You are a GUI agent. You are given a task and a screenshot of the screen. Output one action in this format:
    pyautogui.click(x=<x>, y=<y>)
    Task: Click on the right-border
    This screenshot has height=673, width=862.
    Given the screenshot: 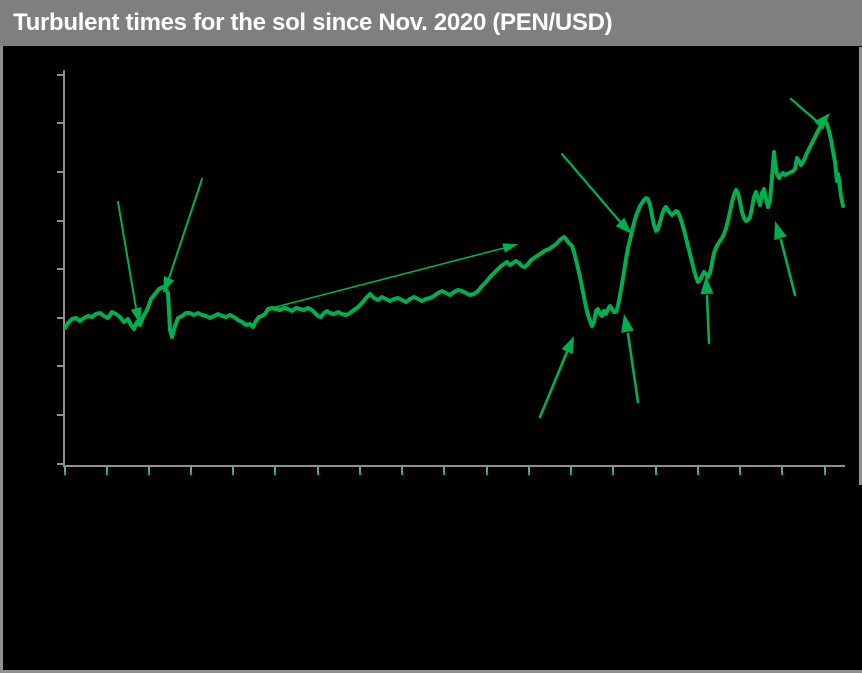 What is the action you would take?
    pyautogui.click(x=860, y=266)
    